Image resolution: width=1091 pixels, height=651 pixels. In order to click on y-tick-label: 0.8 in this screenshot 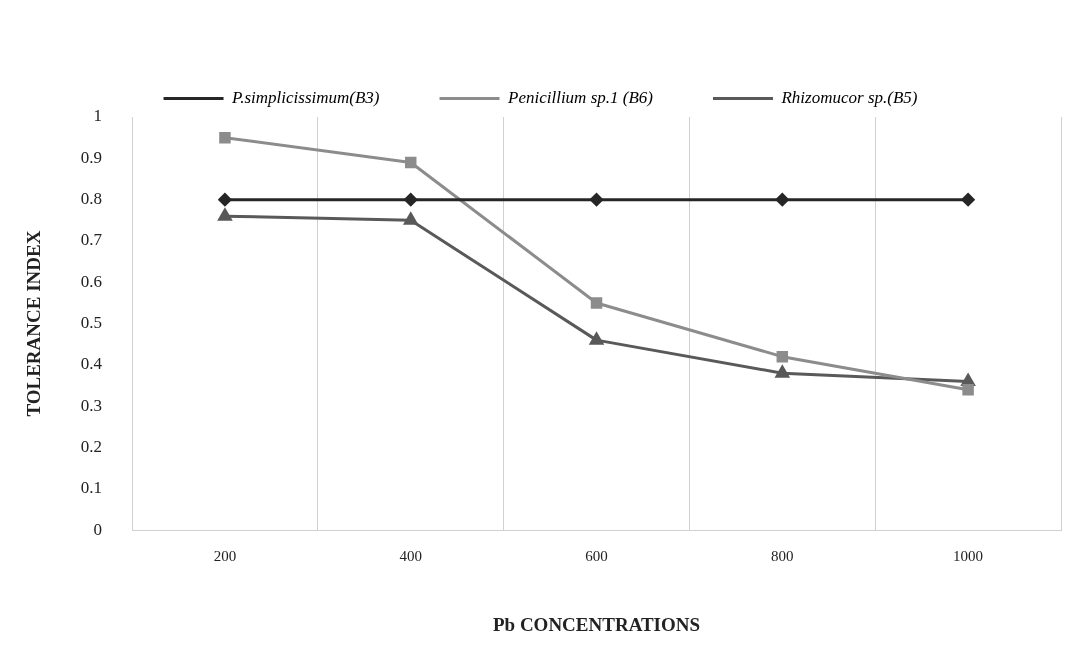, I will do `click(91, 199)`.